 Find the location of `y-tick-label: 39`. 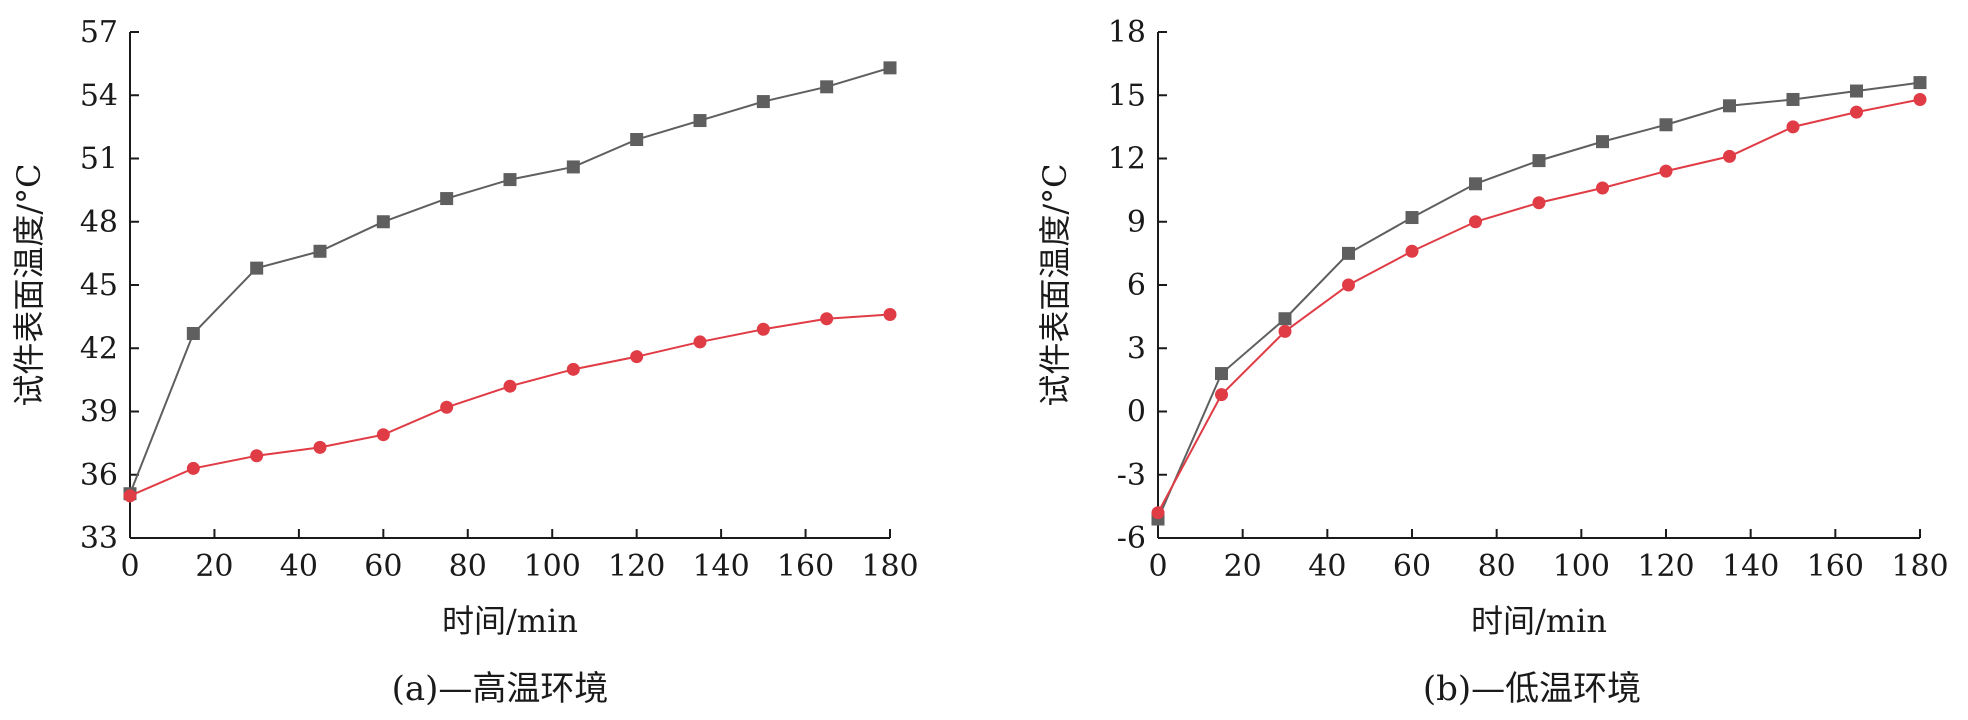

y-tick-label: 39 is located at coordinates (99, 412).